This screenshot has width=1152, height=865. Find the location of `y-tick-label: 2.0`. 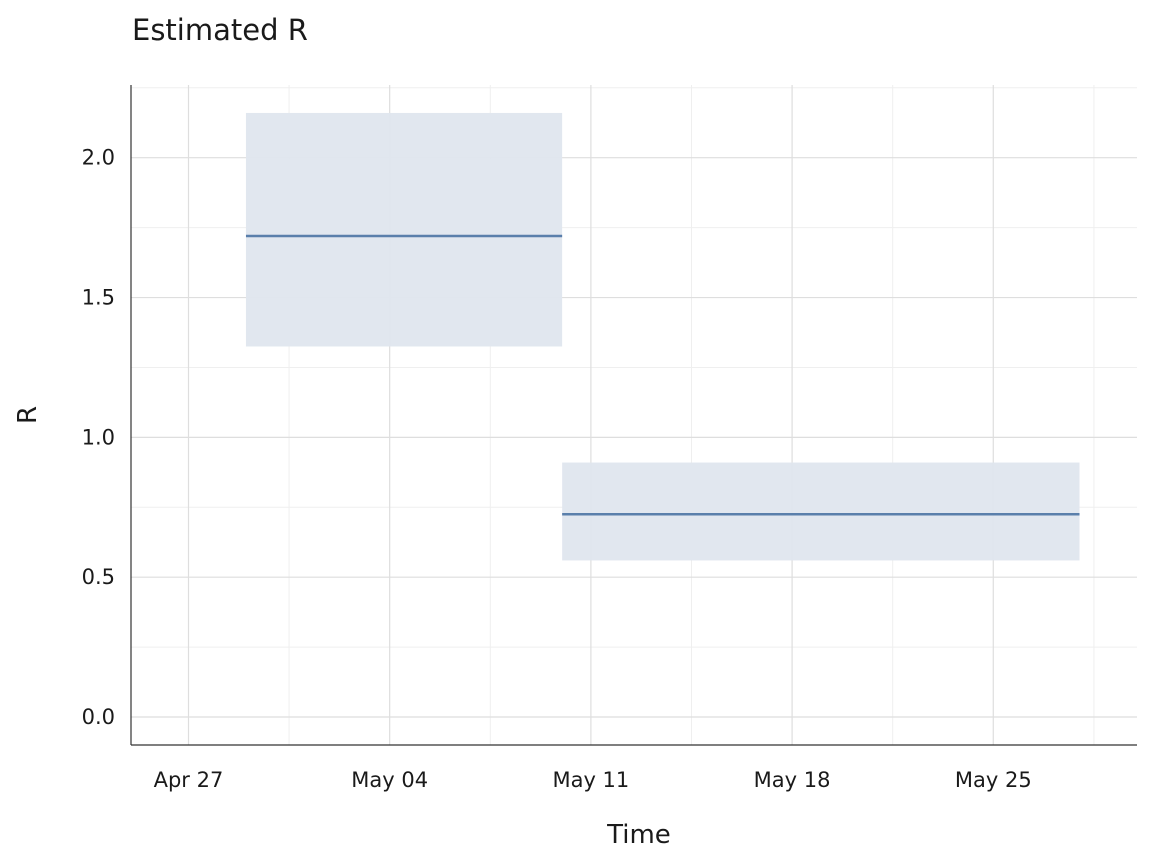

y-tick-label: 2.0 is located at coordinates (98, 158).